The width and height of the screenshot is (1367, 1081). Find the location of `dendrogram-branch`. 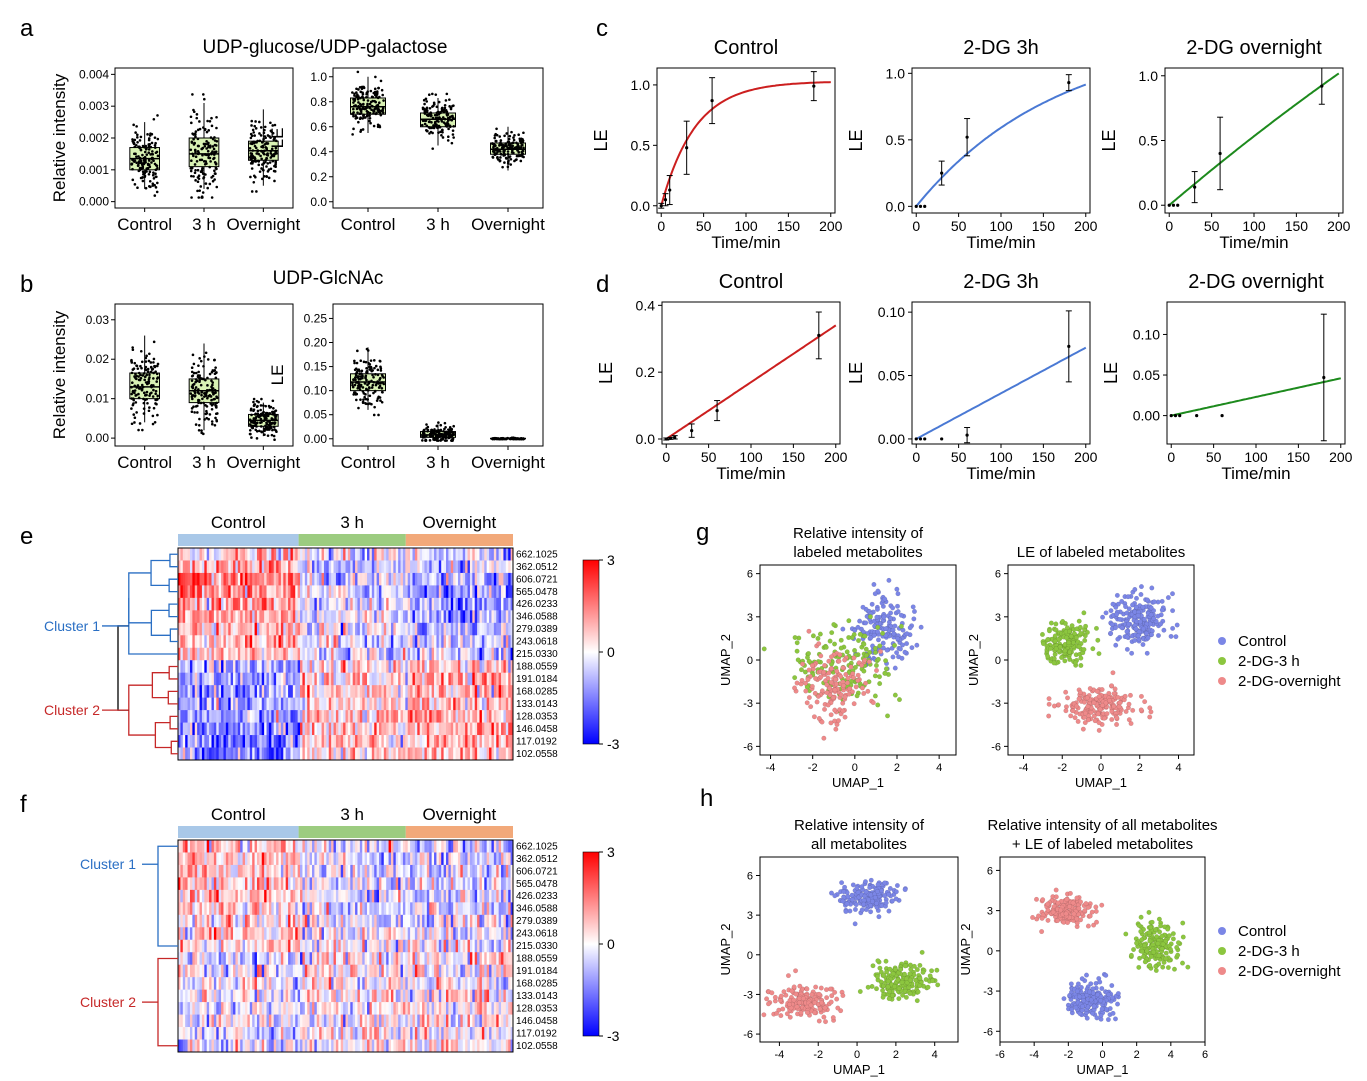

dendrogram-branch is located at coordinates (173, 635).